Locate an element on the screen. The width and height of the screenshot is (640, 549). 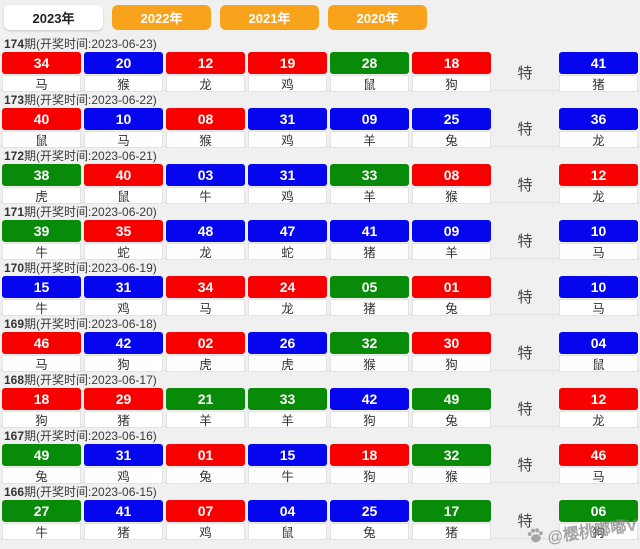
ball-number: 08 is located at coordinates (451, 175).